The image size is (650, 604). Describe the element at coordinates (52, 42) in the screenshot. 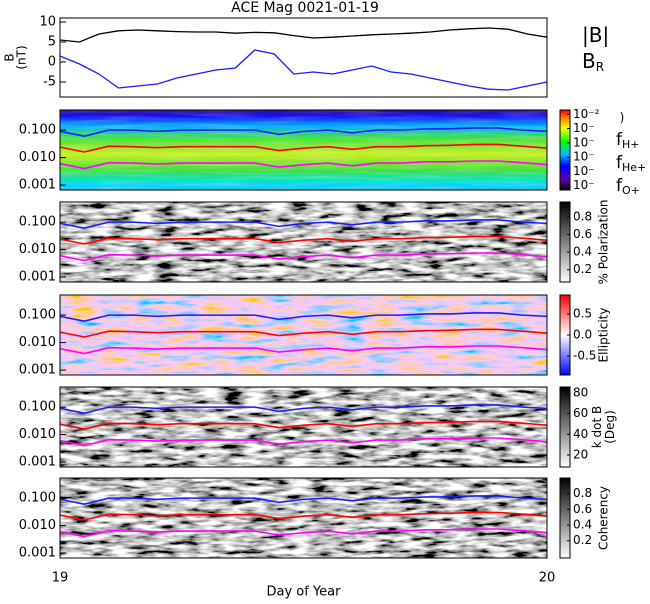

I see `y-tick-label: 5` at that location.